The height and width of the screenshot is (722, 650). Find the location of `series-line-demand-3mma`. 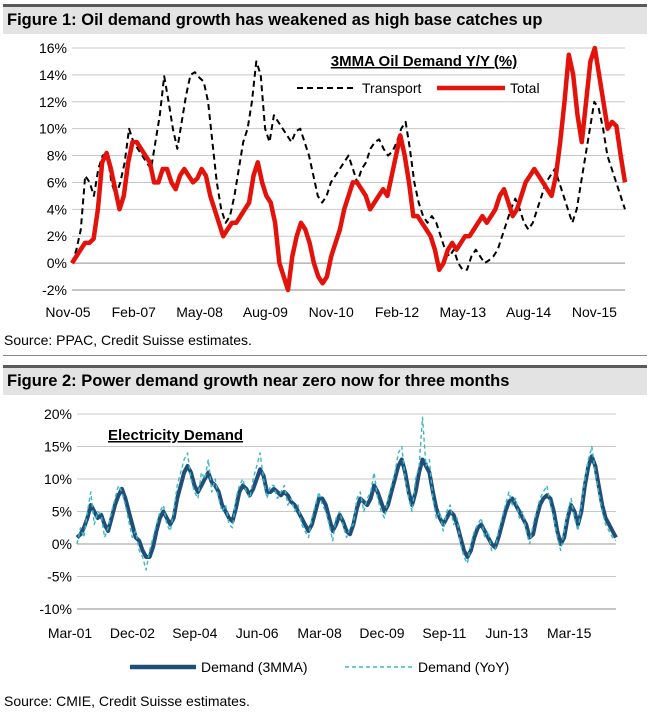

series-line-demand-3mma is located at coordinates (346, 506).